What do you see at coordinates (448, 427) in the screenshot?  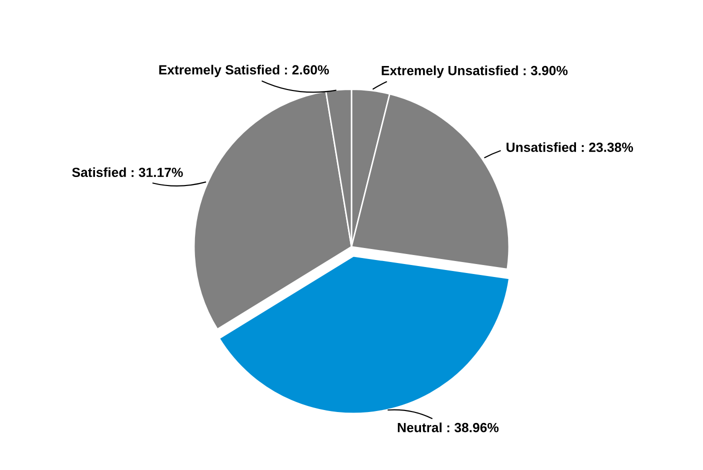 I see `slice-label: Neutral : 38.96%` at bounding box center [448, 427].